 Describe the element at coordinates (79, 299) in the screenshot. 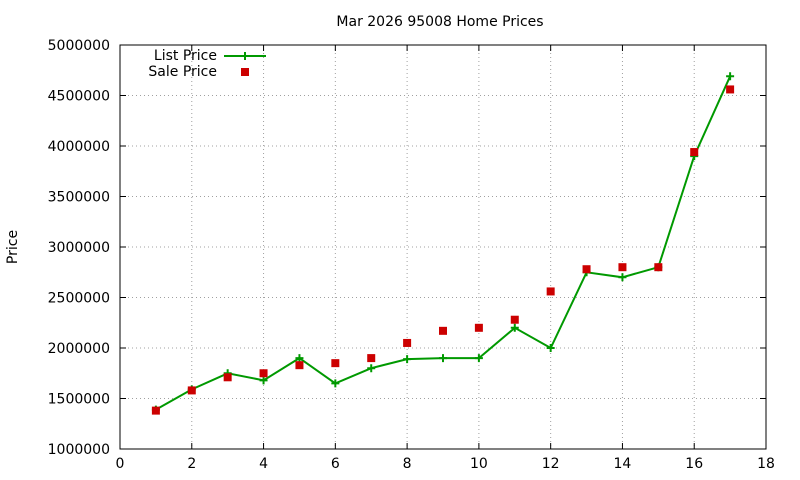

I see `y-tick-label: 2500000` at that location.